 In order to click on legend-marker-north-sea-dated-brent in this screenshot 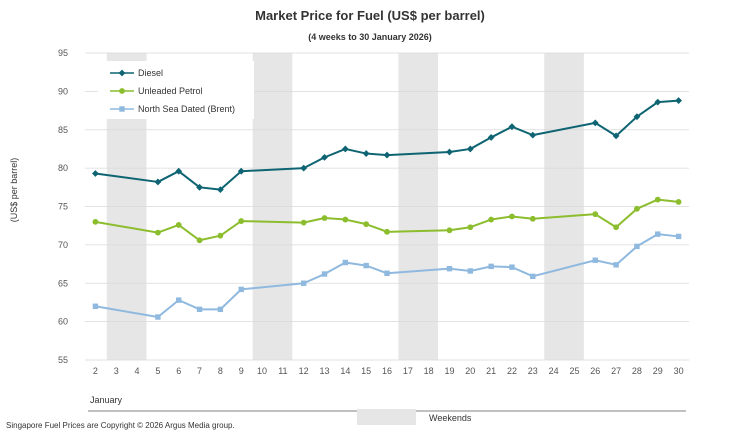, I will do `click(122, 109)`.